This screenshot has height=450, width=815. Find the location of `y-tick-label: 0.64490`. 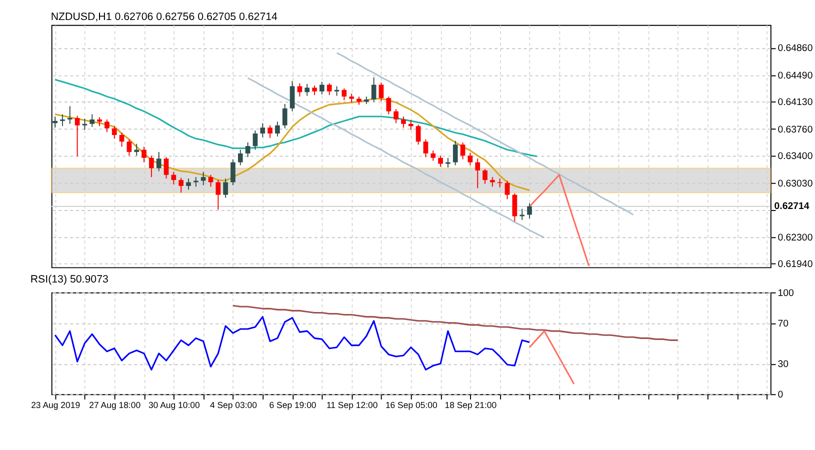

y-tick-label: 0.64490 is located at coordinates (796, 76).